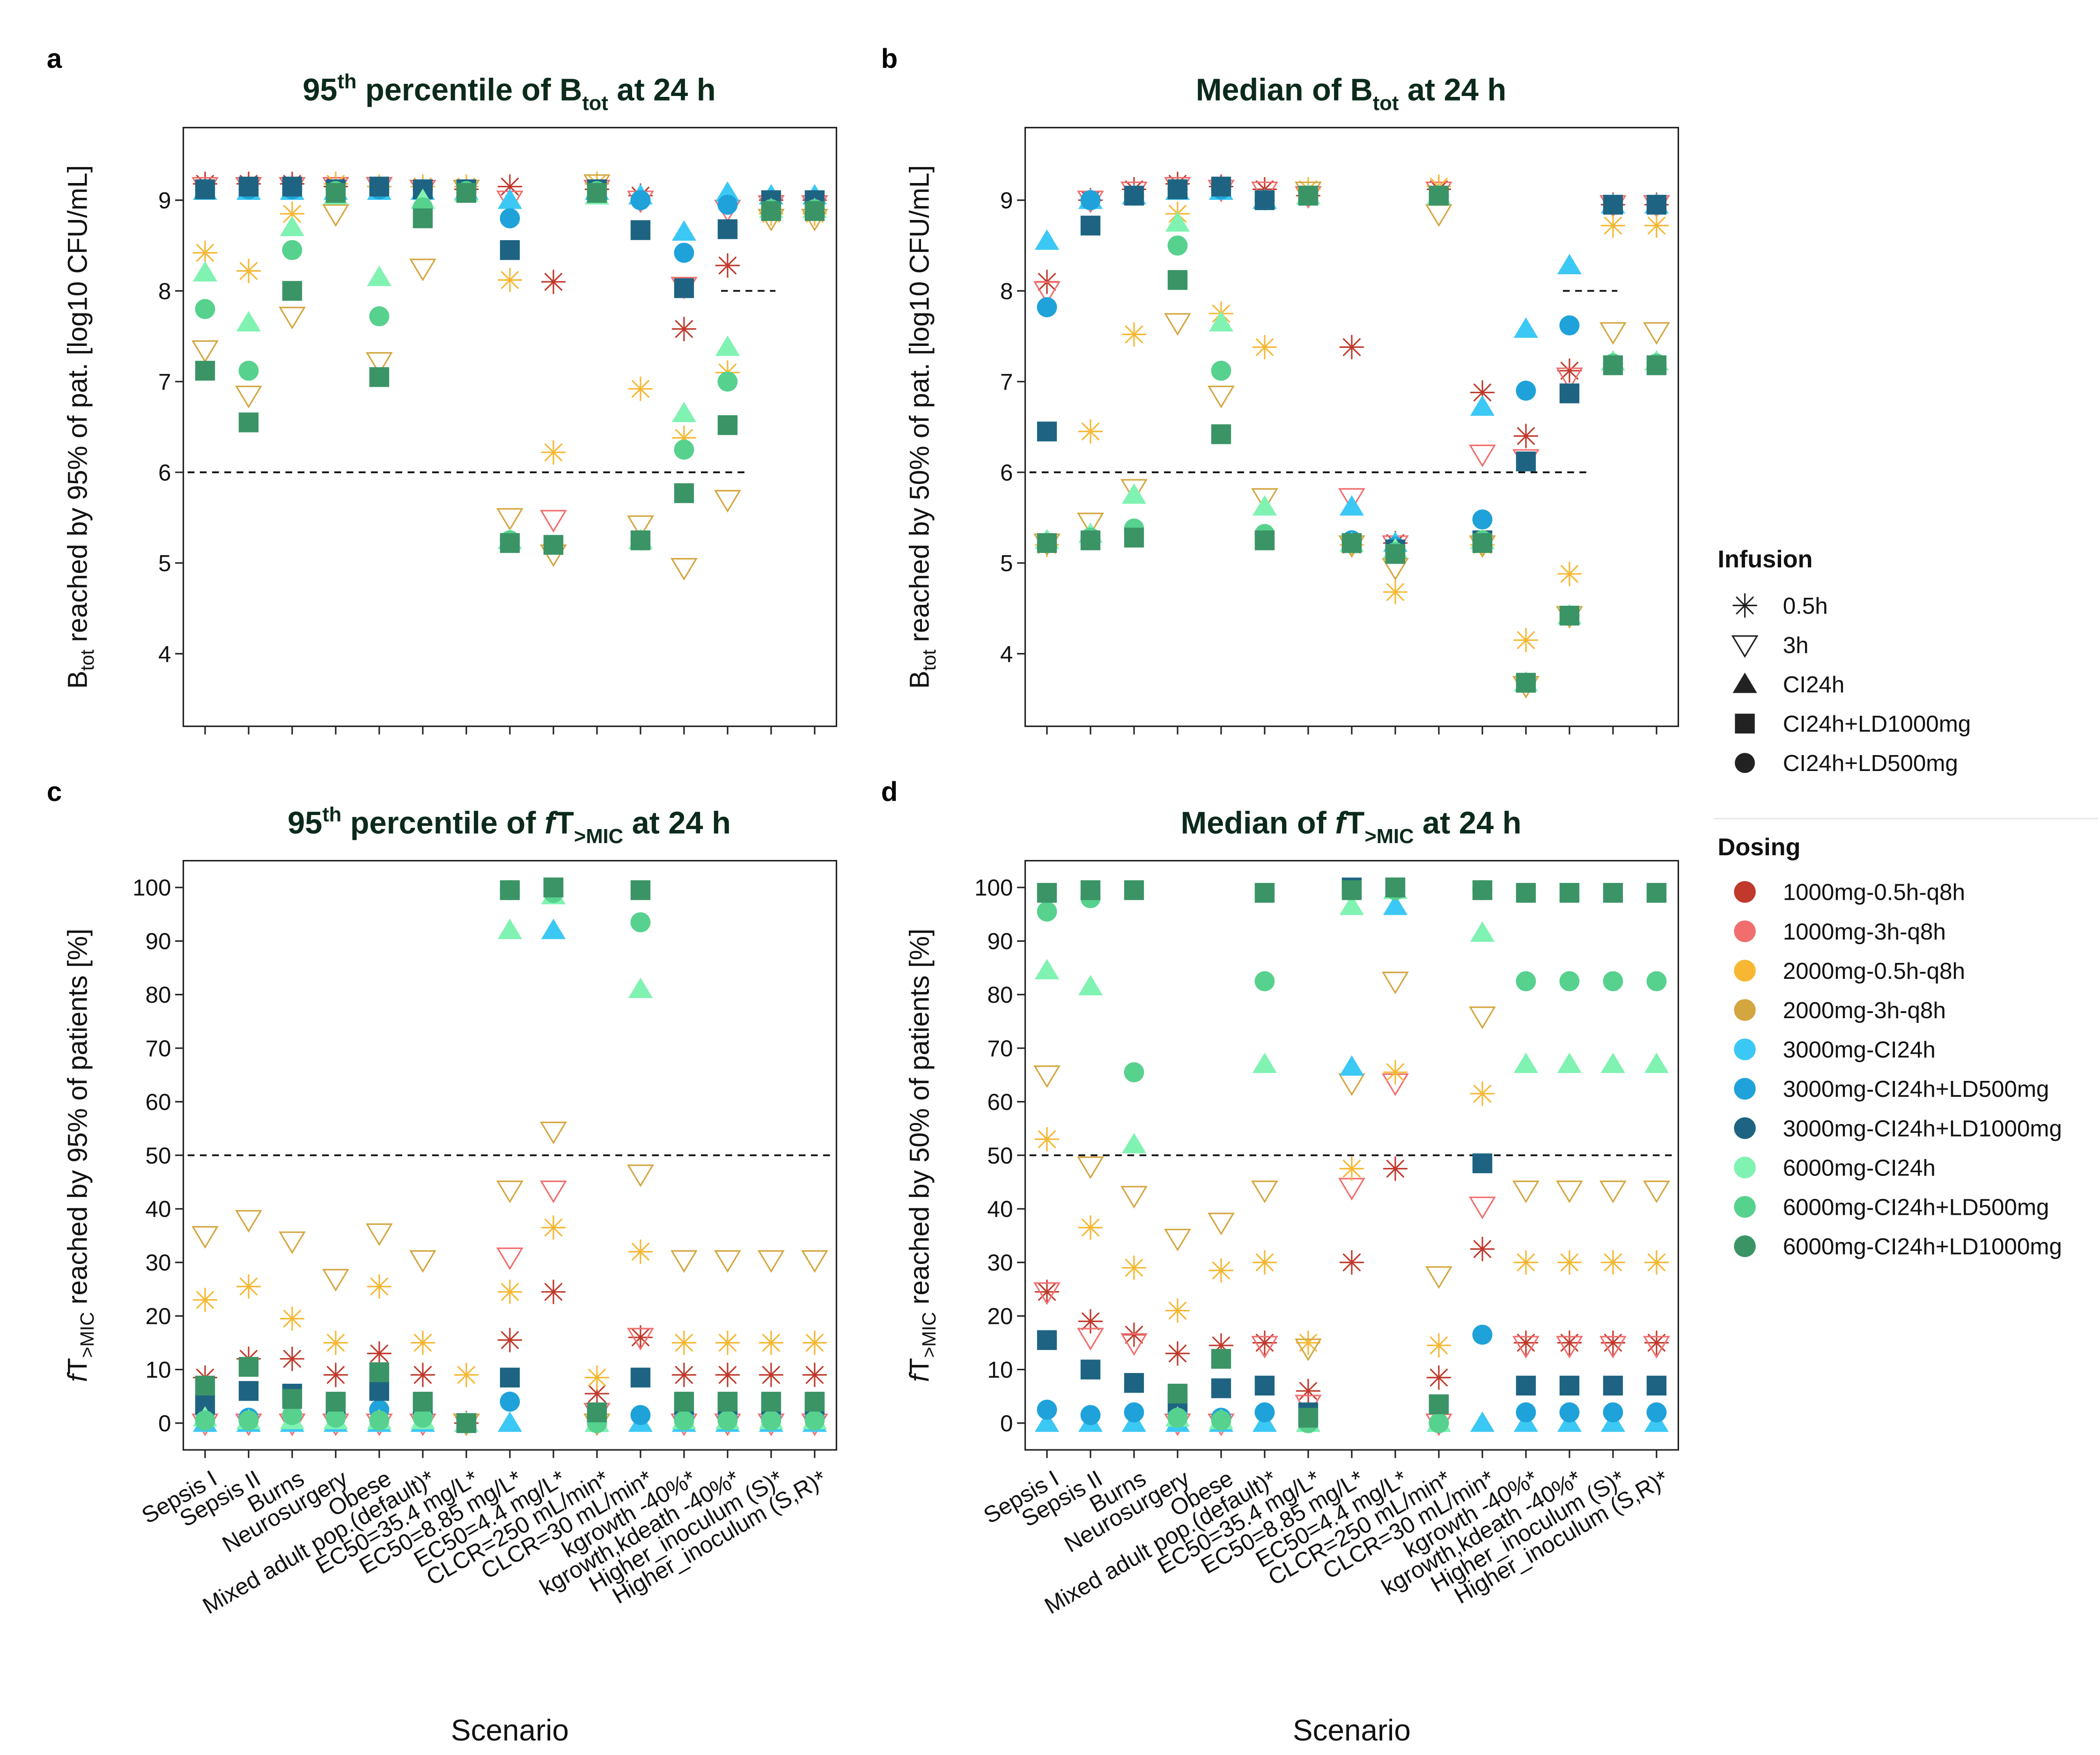  I want to click on y-tick-label-c: 50, so click(158, 1155).